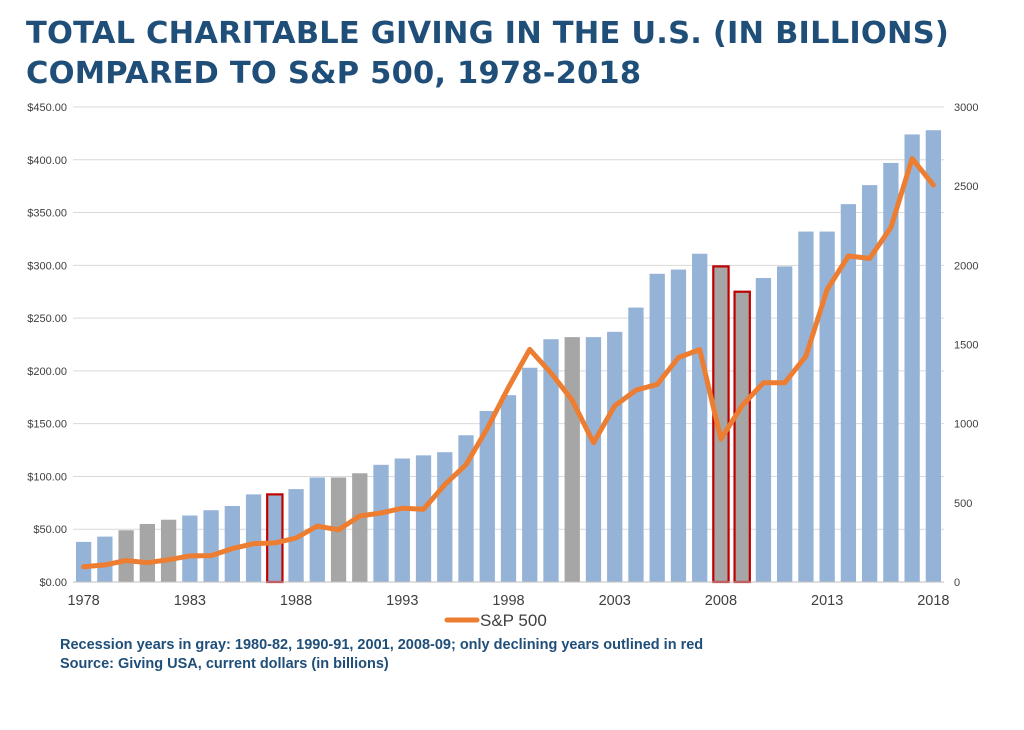  I want to click on bar-1995, so click(445, 517).